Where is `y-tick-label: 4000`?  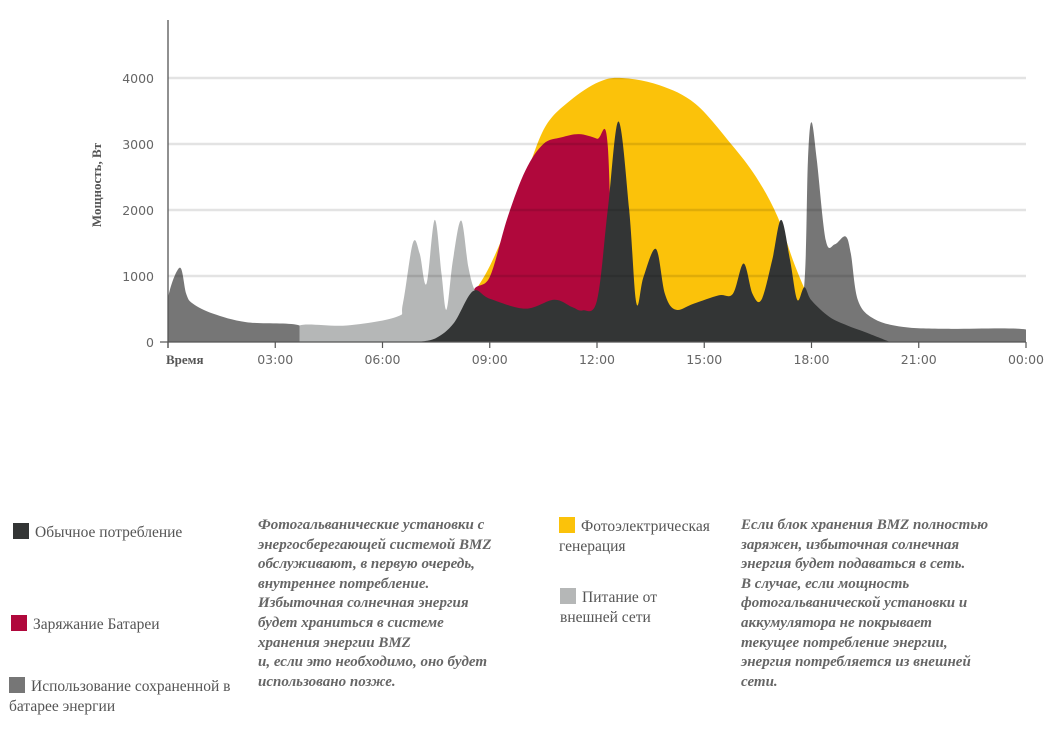
y-tick-label: 4000 is located at coordinates (138, 78).